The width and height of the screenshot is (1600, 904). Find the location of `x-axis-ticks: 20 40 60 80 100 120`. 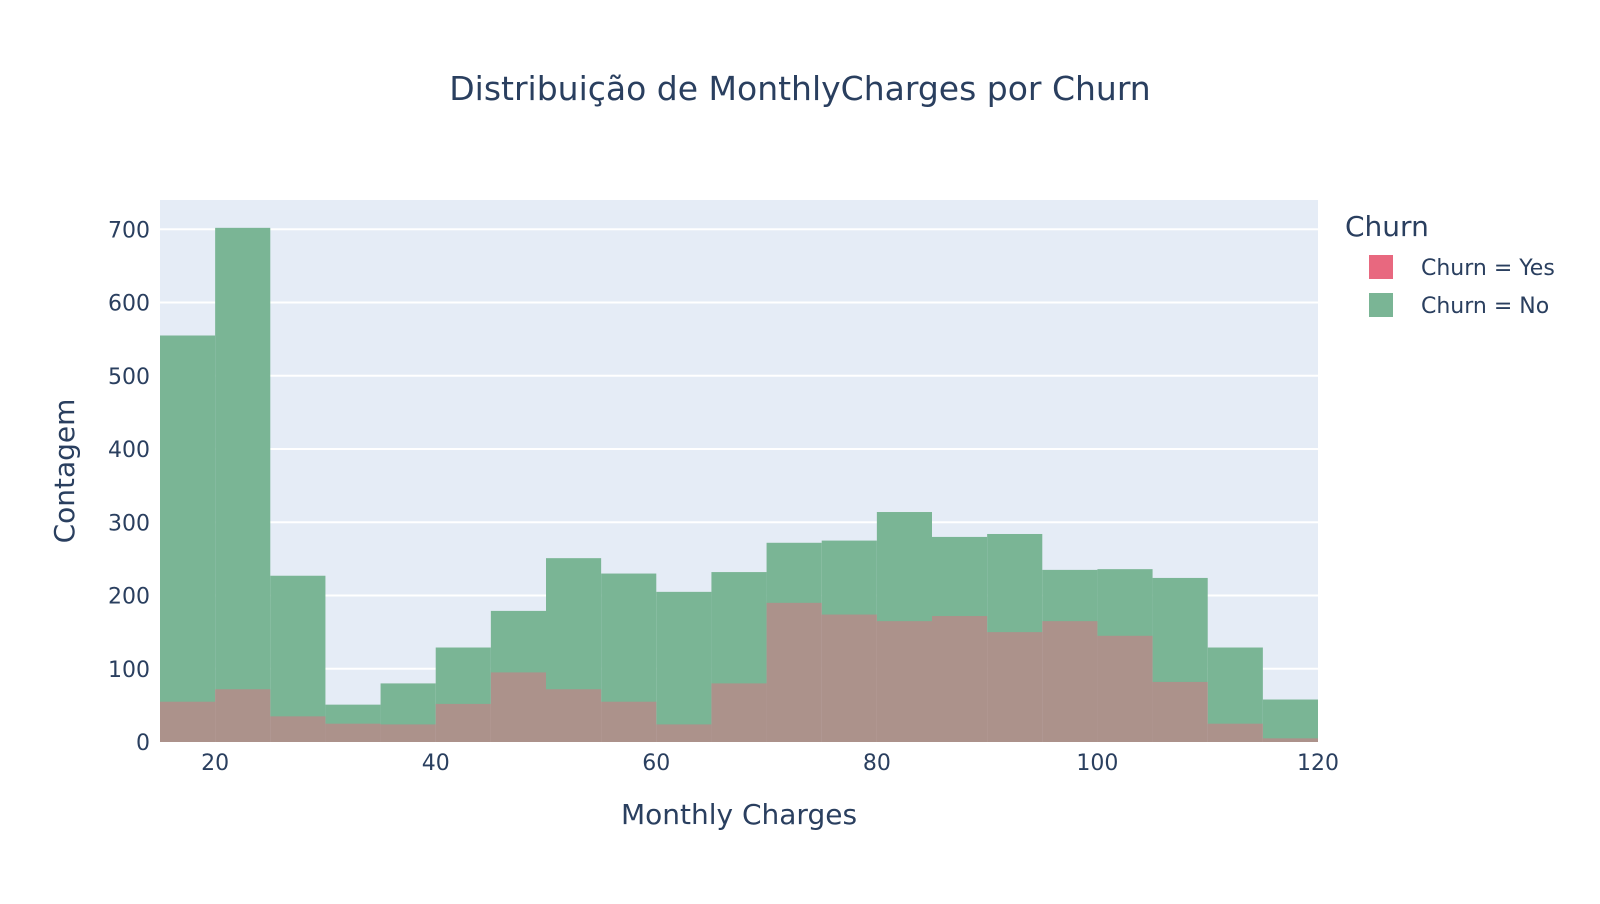

x-axis-ticks: 20 40 60 80 100 120 is located at coordinates (770, 763).